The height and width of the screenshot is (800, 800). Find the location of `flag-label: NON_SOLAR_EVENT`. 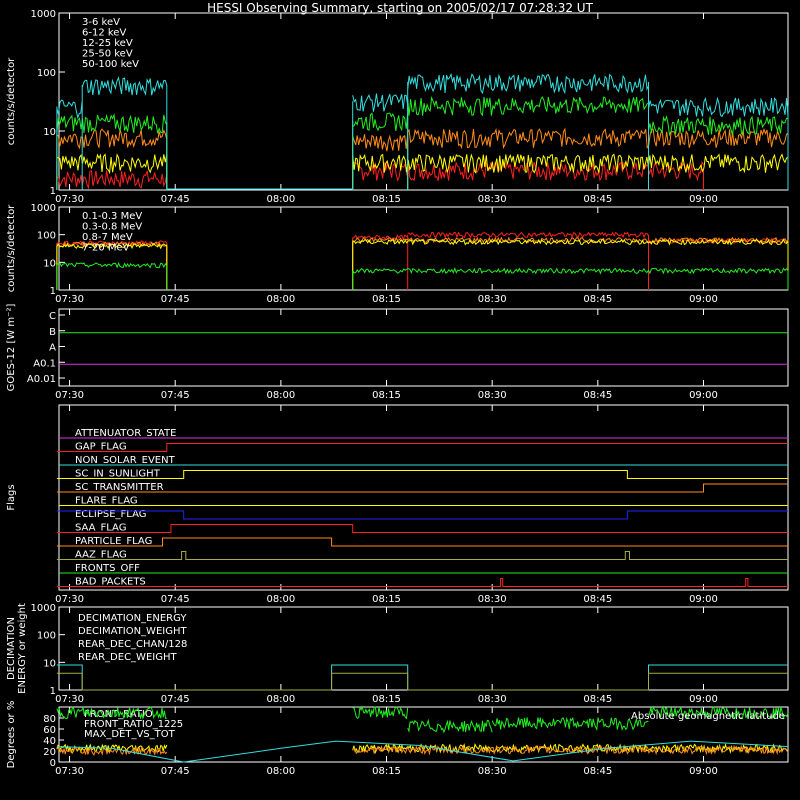

flag-label: NON_SOLAR_EVENT is located at coordinates (125, 460).